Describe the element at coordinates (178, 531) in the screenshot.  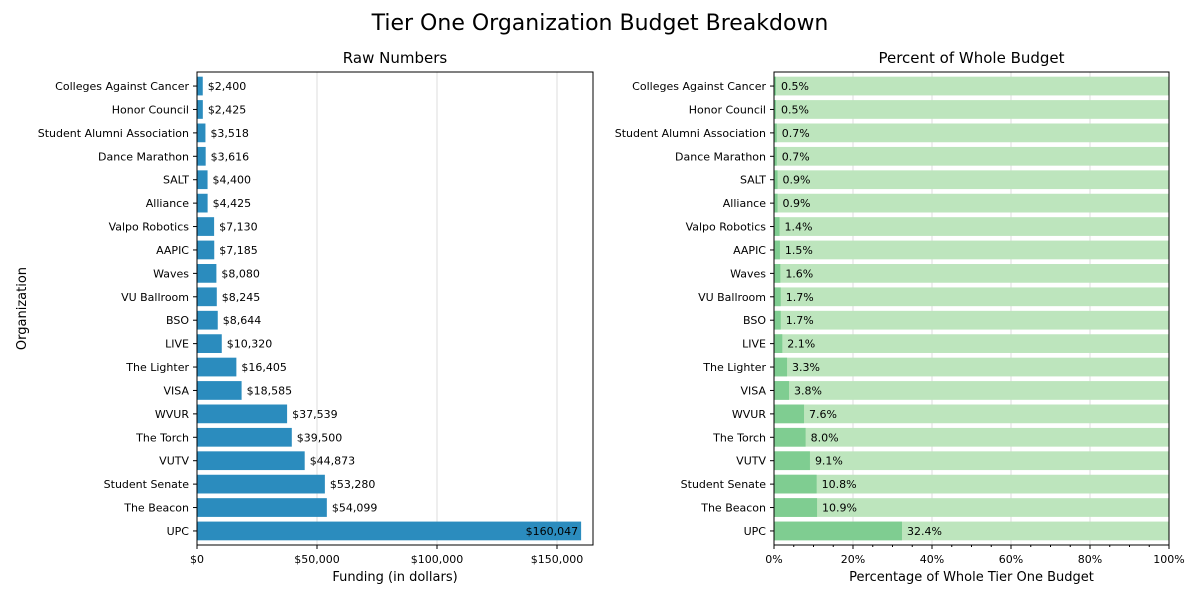
I see `category-label: UPC` at that location.